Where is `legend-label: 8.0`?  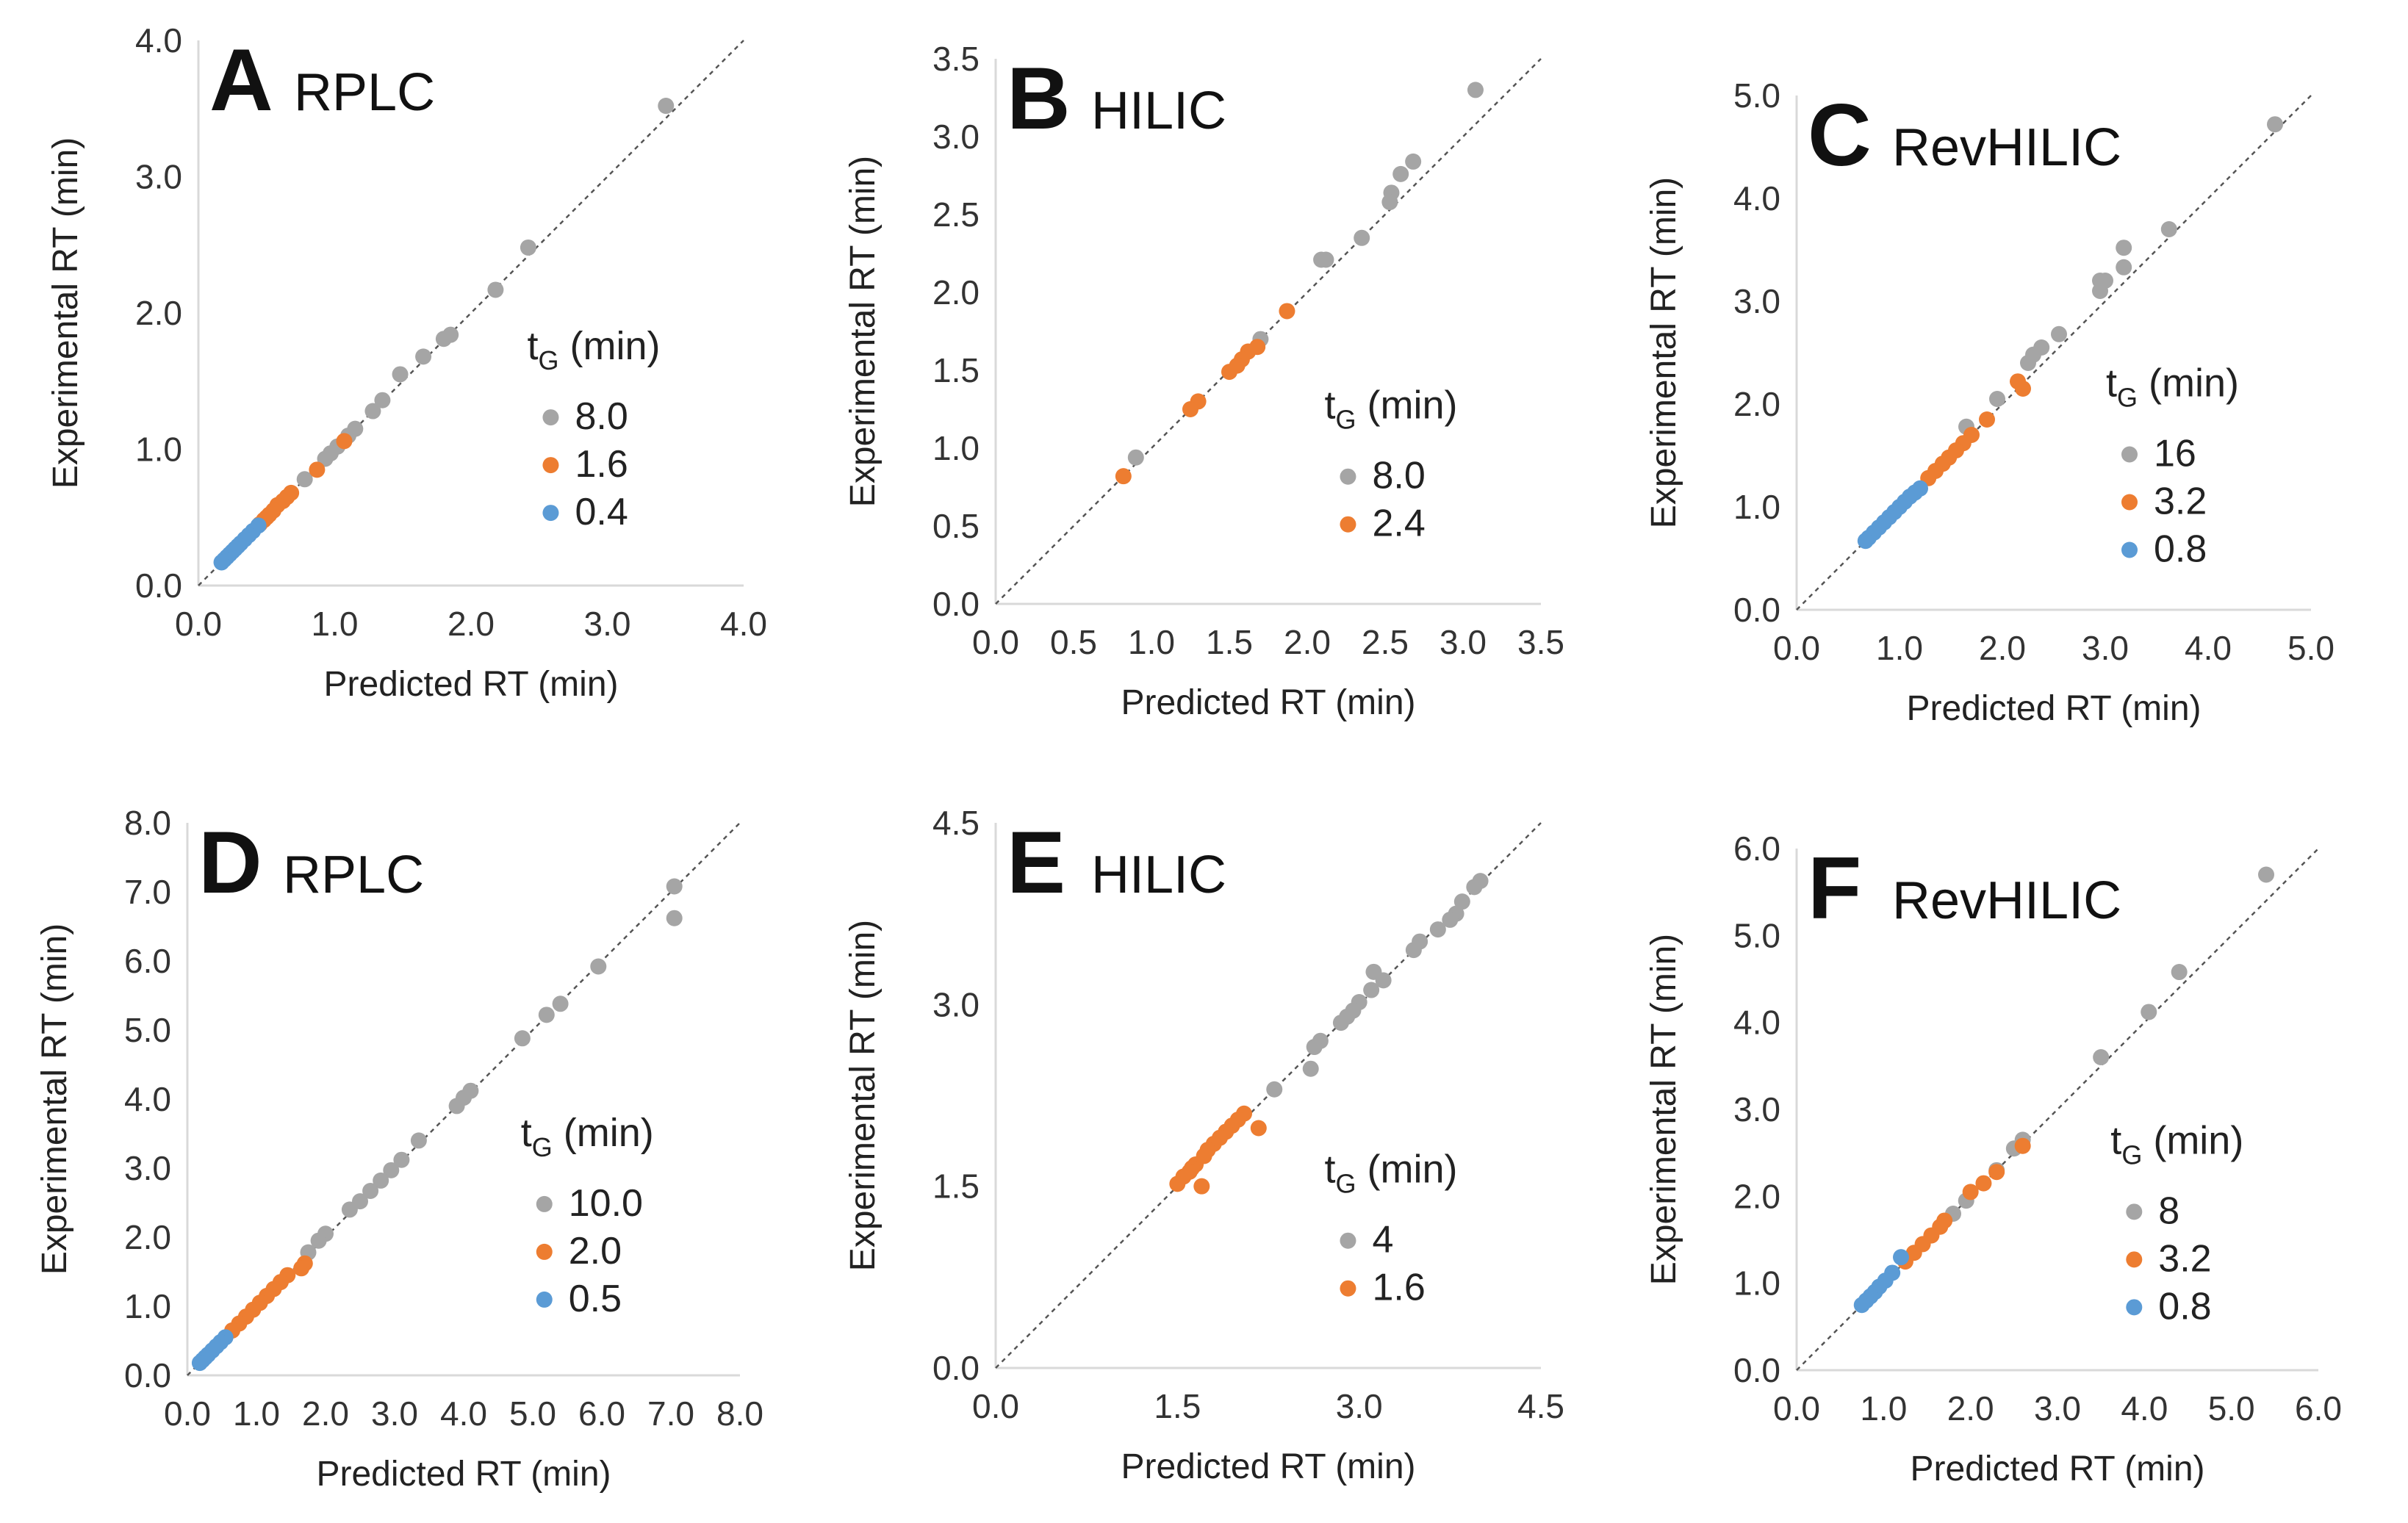 legend-label: 8.0 is located at coordinates (1398, 476).